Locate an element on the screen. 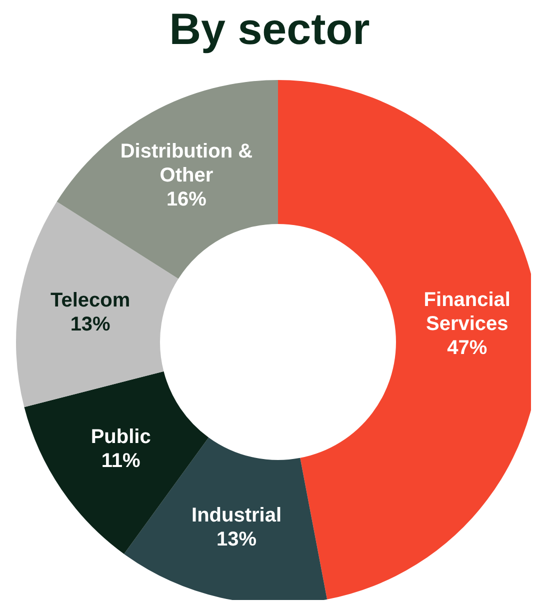 Image resolution: width=539 pixels, height=605 pixels. chart-title: By sector is located at coordinates (269, 30).